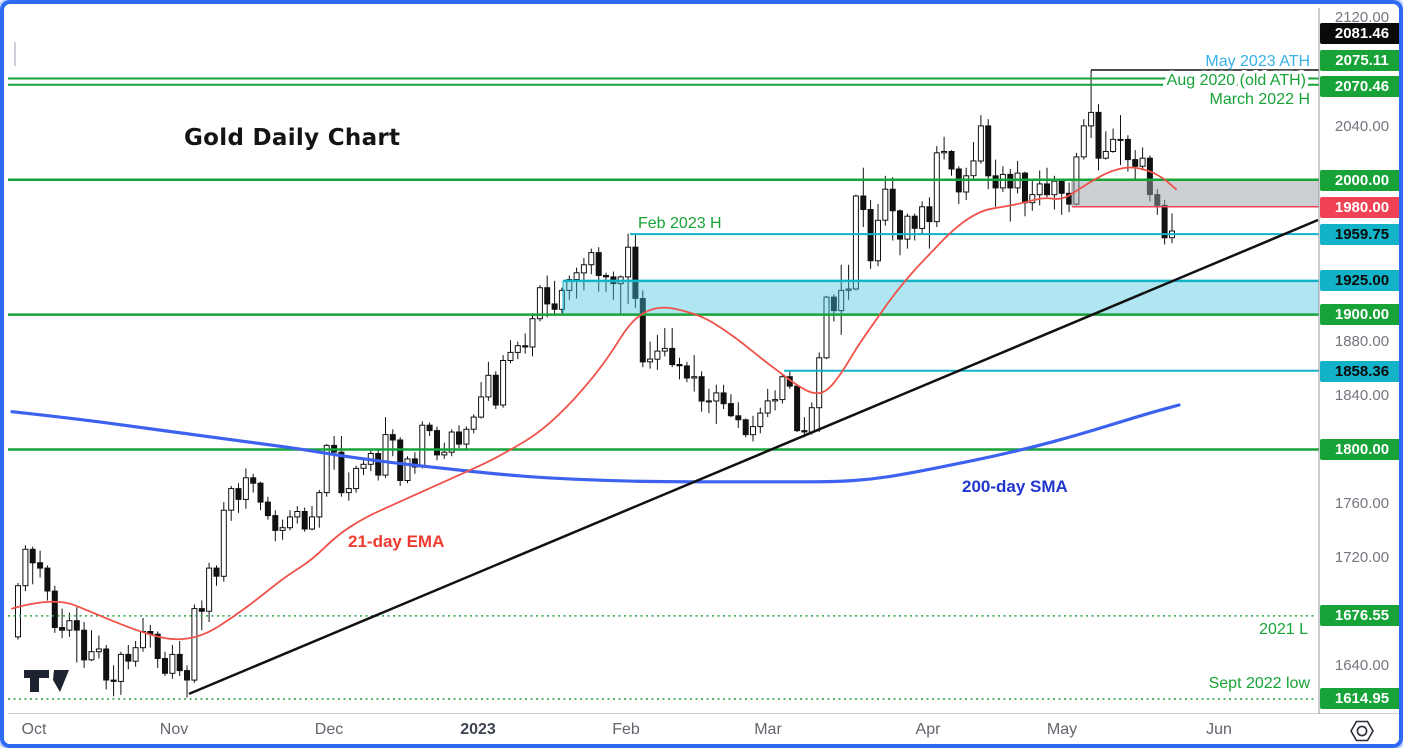 This screenshot has height=748, width=1403. What do you see at coordinates (1359, 371) in the screenshot?
I see `price-badge-1858.36: 1858.36` at bounding box center [1359, 371].